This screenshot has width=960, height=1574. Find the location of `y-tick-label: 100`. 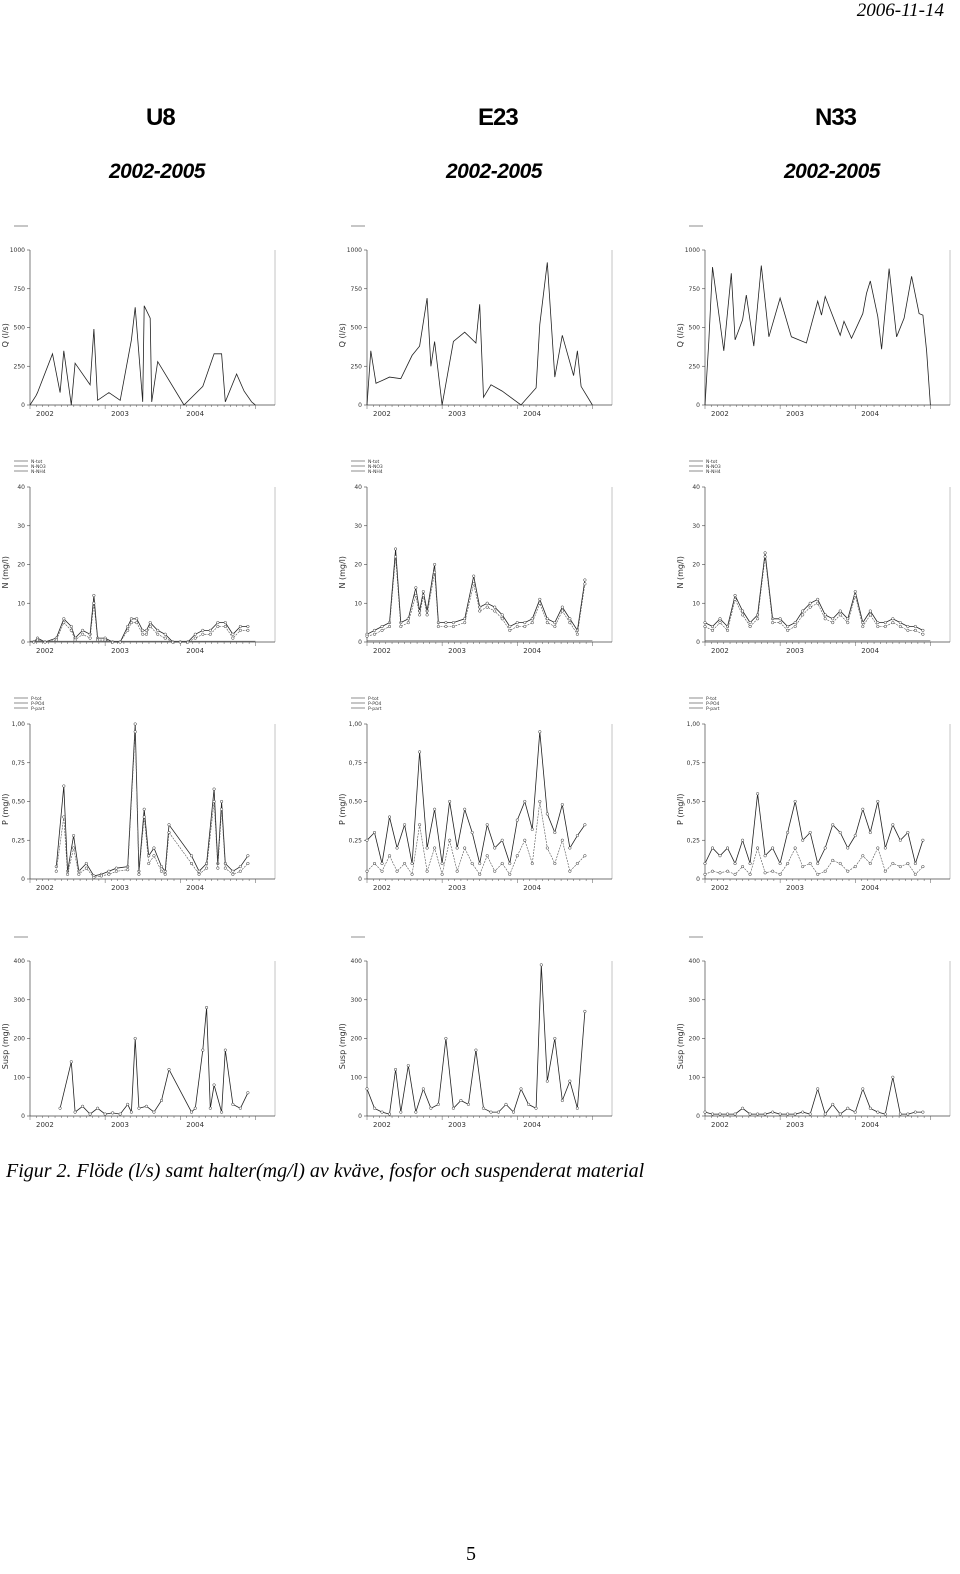

y-tick-label: 100 is located at coordinates (357, 1077).